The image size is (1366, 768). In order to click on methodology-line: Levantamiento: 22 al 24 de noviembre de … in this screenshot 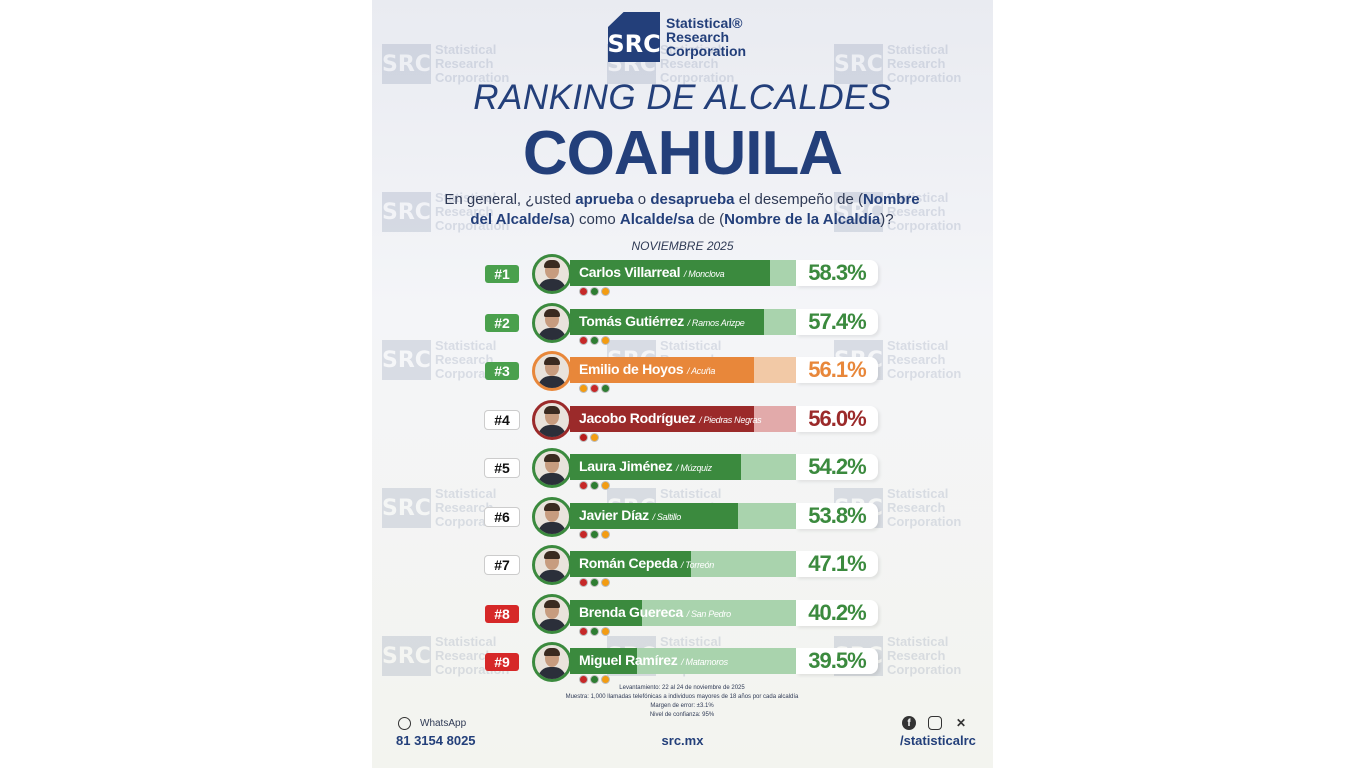, I will do `click(682, 688)`.